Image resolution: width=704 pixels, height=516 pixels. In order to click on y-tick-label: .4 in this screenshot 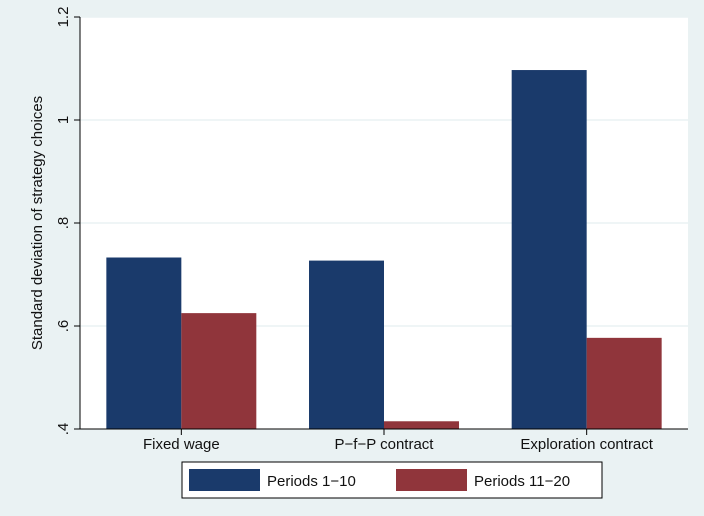, I will do `click(63, 429)`.